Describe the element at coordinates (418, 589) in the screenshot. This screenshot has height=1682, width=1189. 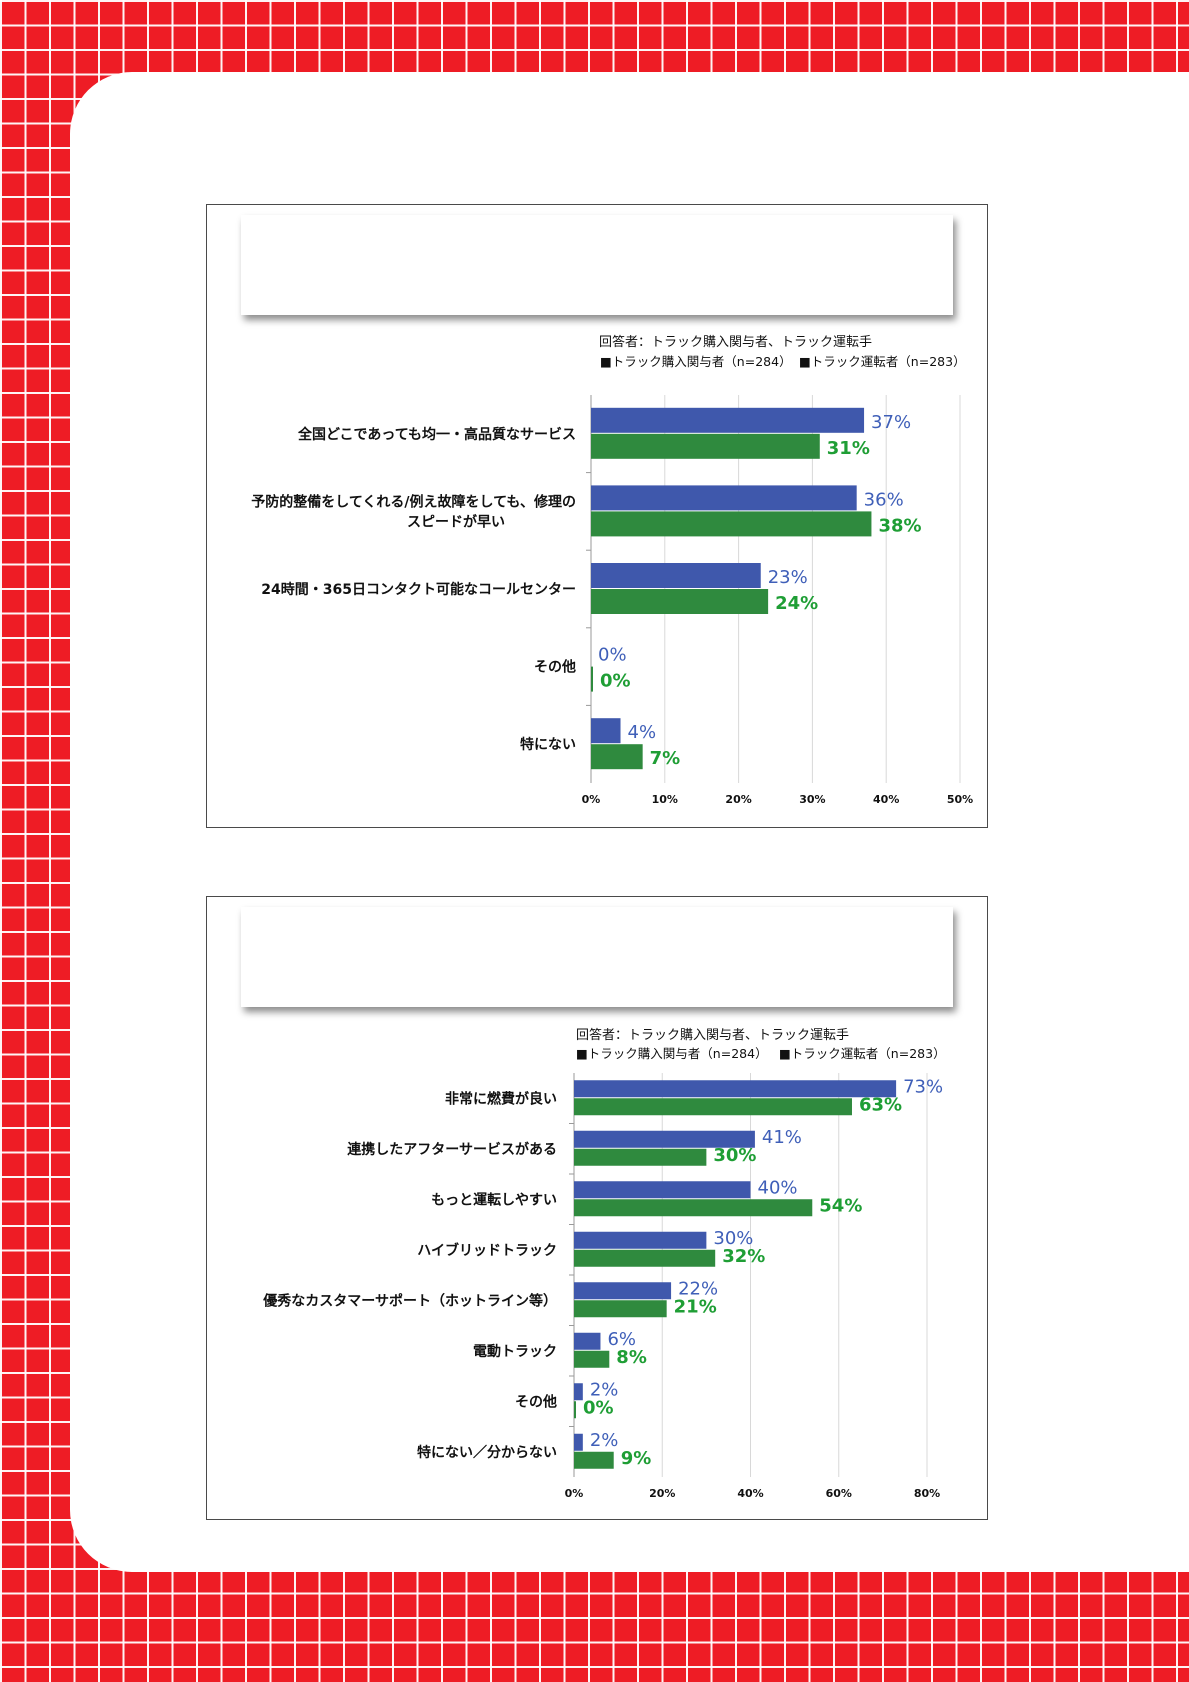
I see `category-label: 24時間・365日コンタクト可能なコールセンター` at that location.